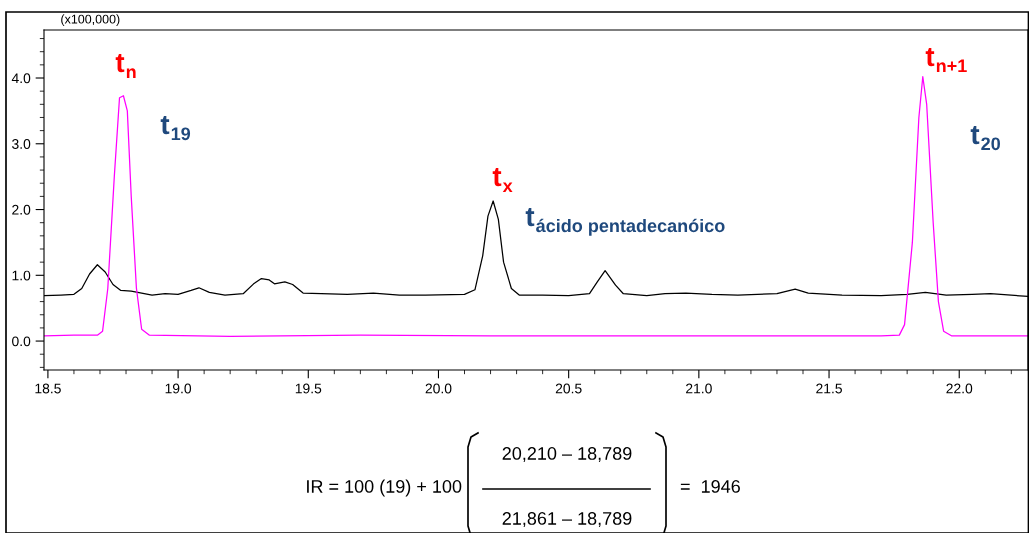  Describe the element at coordinates (438, 388) in the screenshot. I see `x-tick-label: 20.0` at that location.